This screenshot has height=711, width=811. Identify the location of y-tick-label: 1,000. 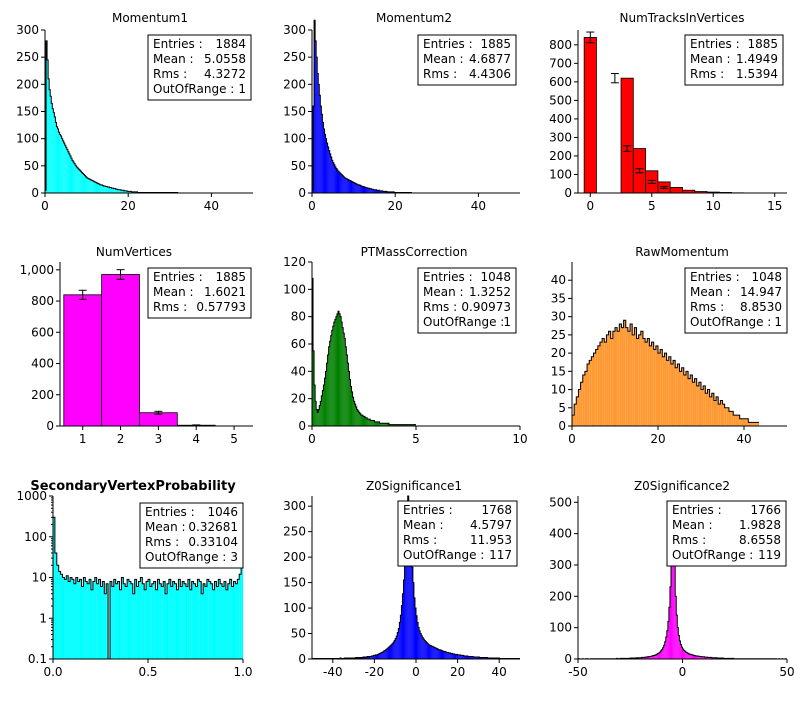
(37, 270).